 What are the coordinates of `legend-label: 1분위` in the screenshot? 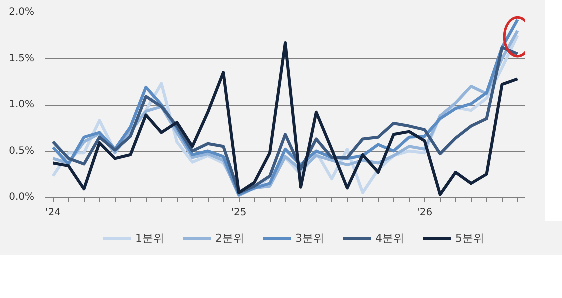 It's located at (150, 238).